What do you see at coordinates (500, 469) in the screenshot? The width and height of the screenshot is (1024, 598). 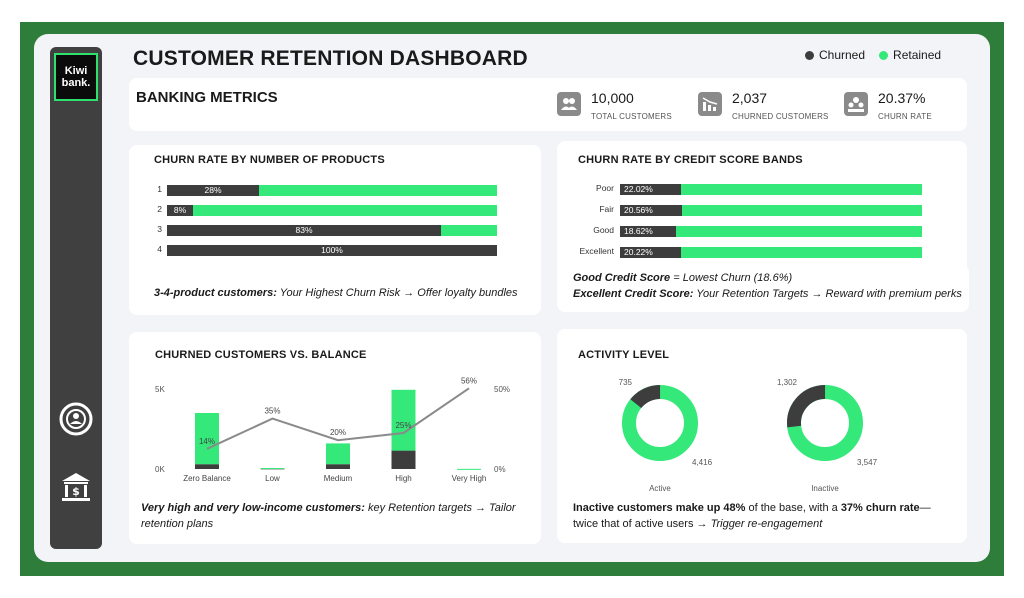 I see `y-right-tick: 0%` at bounding box center [500, 469].